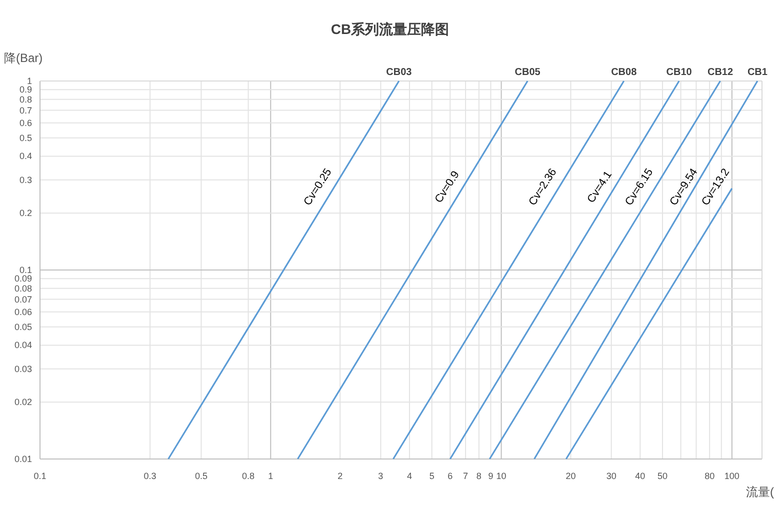 This screenshot has height=512, width=780. What do you see at coordinates (23, 327) in the screenshot?
I see `y-tick-label: 0.05` at bounding box center [23, 327].